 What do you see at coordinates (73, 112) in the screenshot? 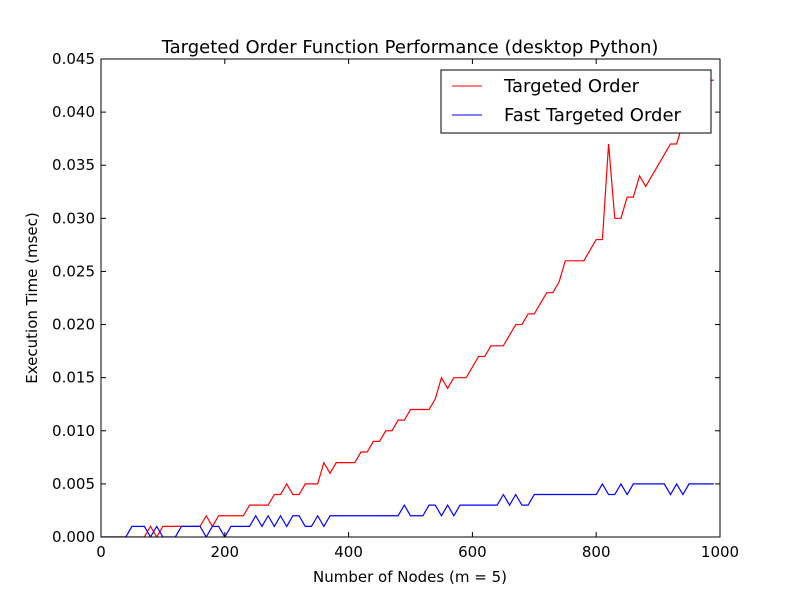
I see `y-tick-label: 0.040` at bounding box center [73, 112].